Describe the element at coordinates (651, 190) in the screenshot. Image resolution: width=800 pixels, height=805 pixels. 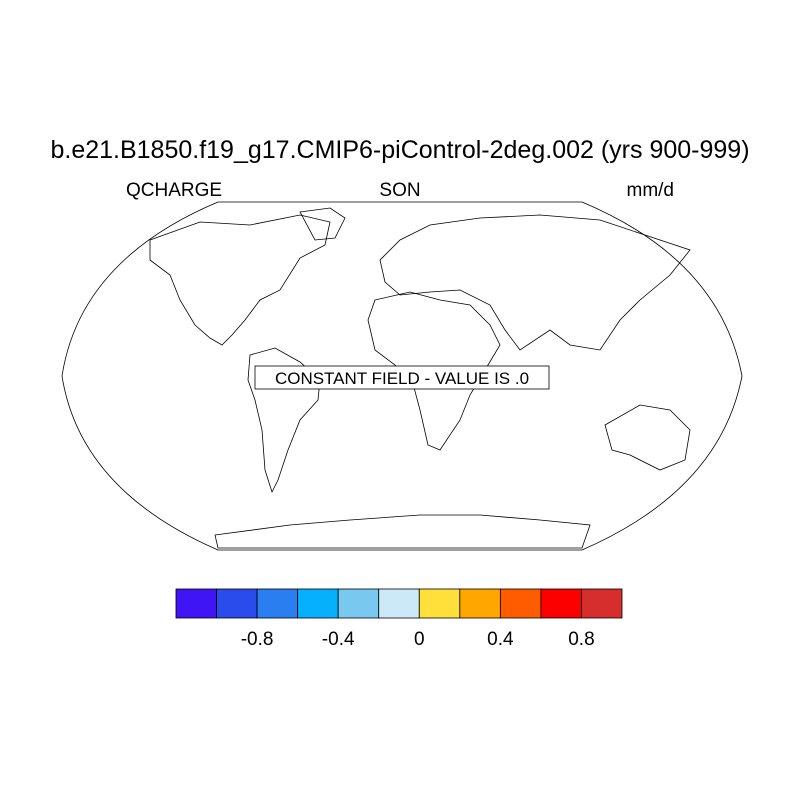
I see `right-string: mm/d` at that location.